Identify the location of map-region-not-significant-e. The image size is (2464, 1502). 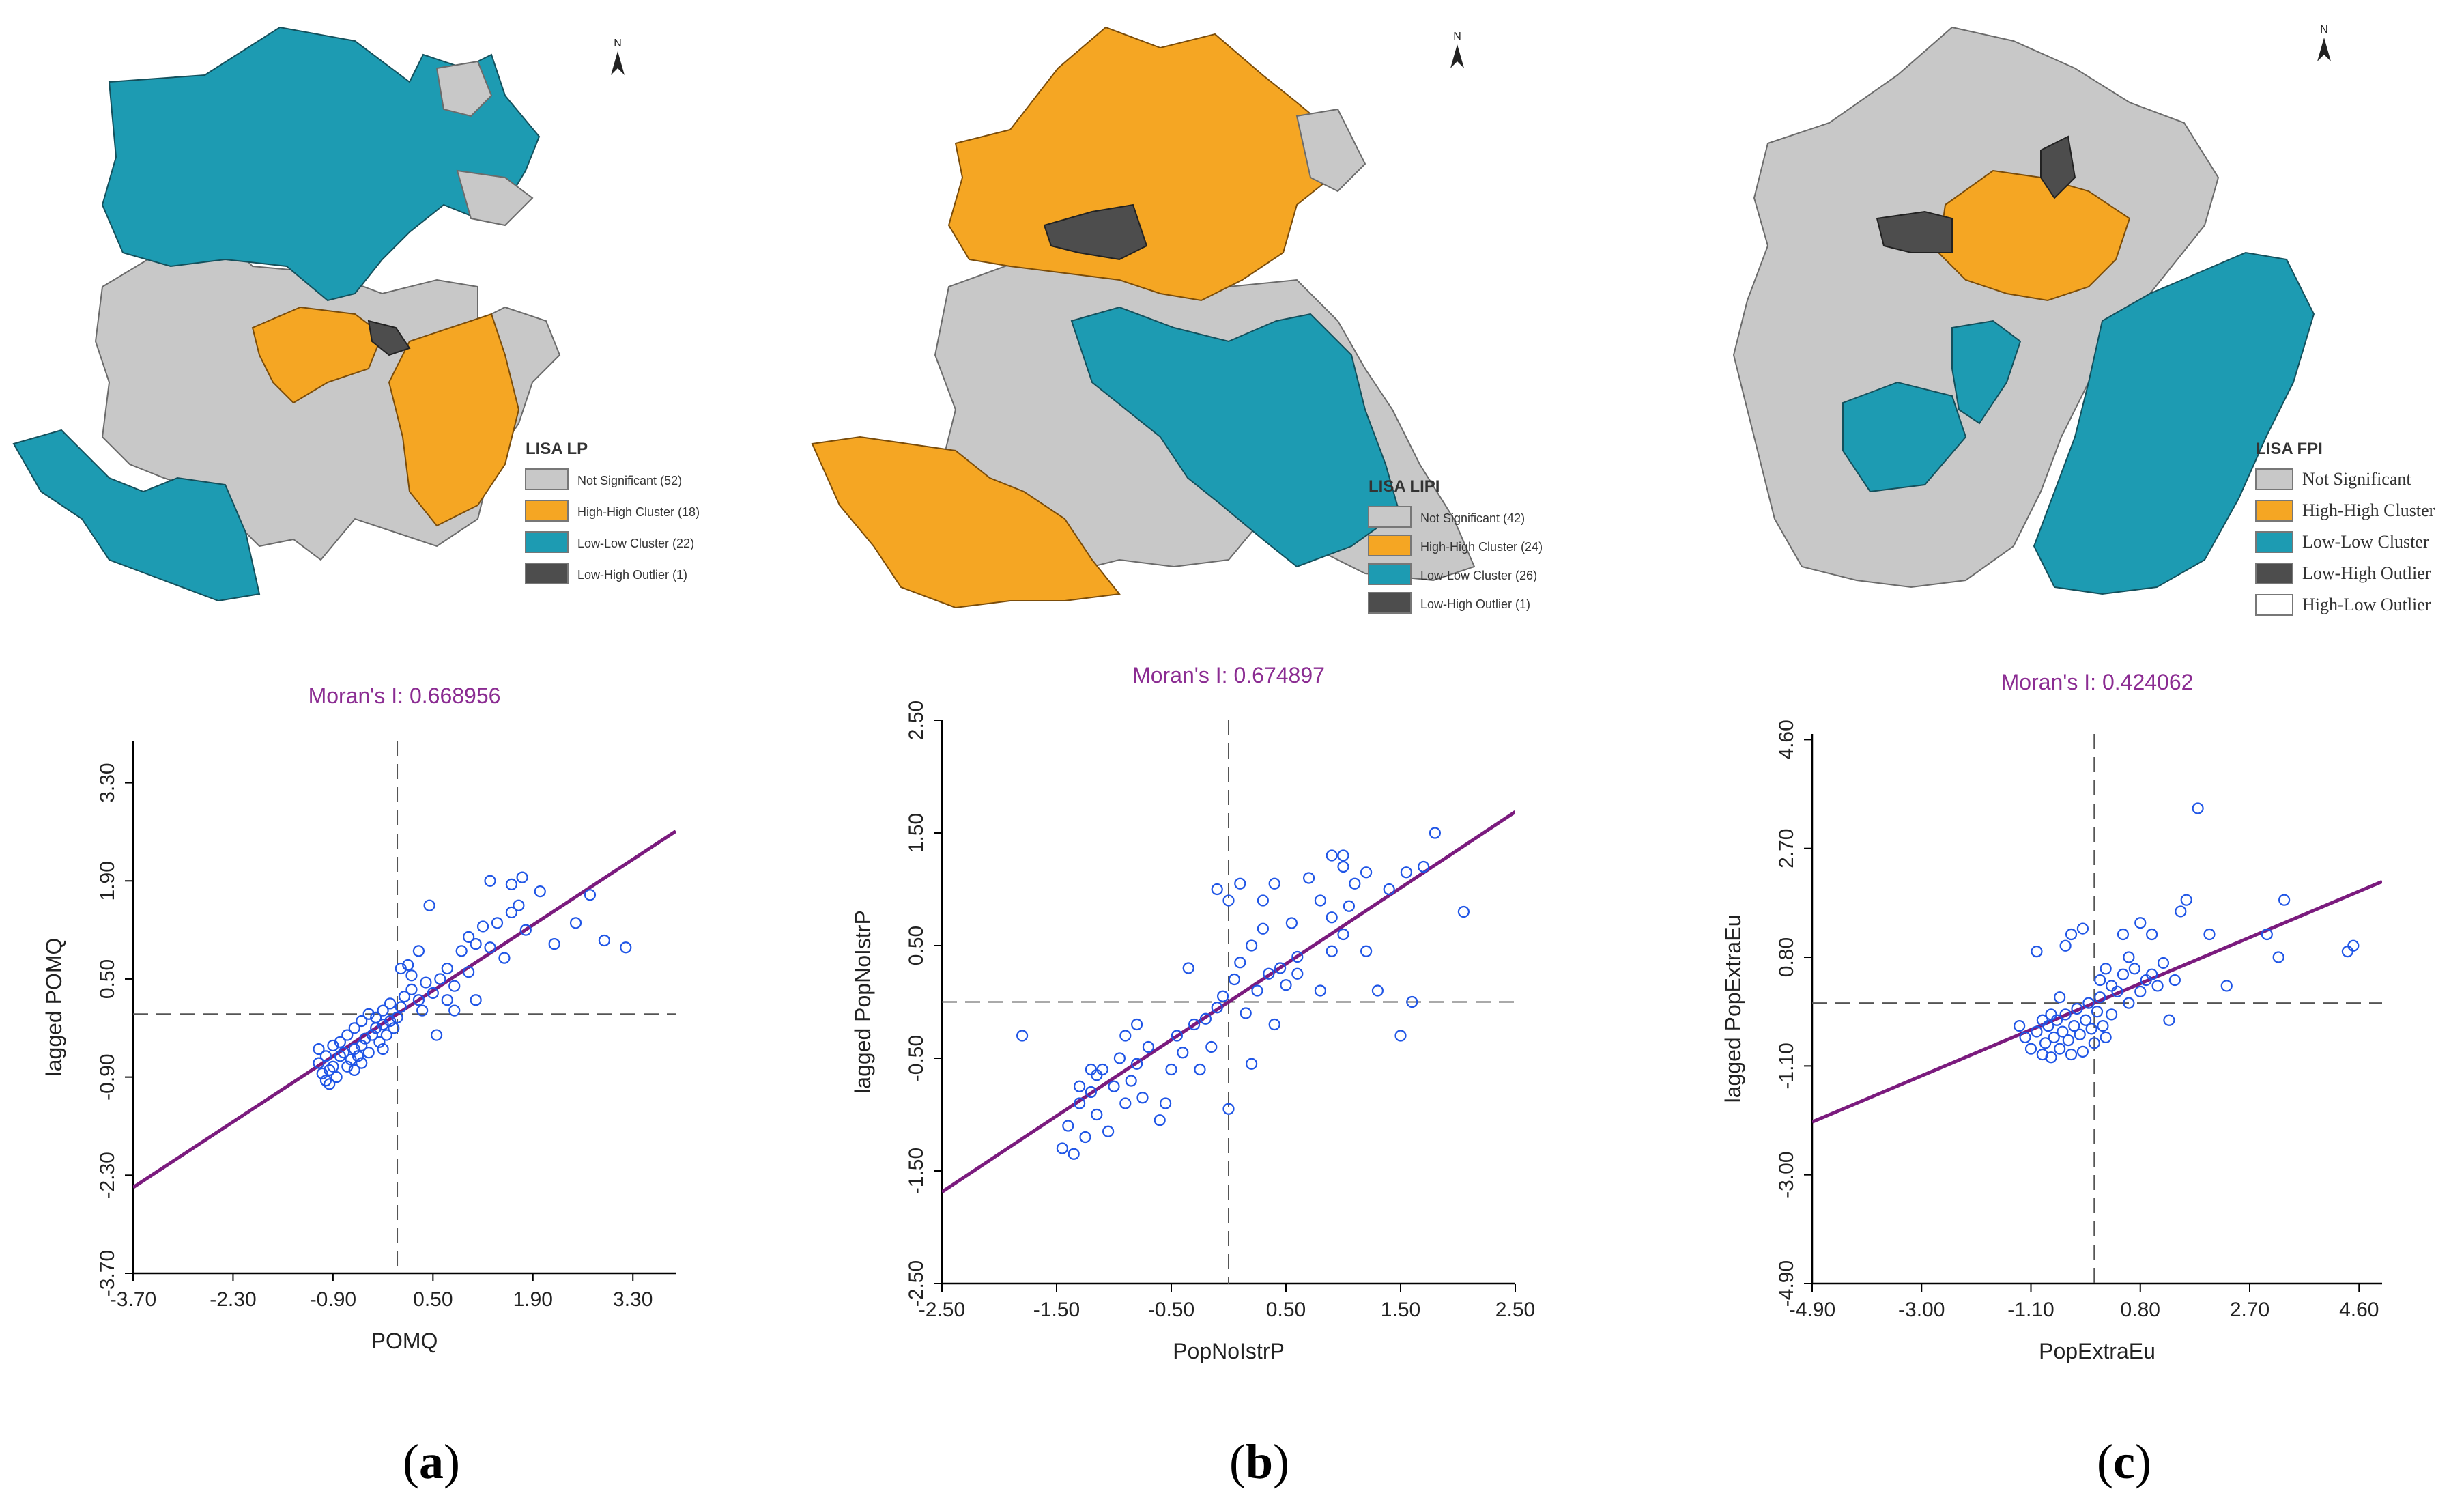
(495, 198).